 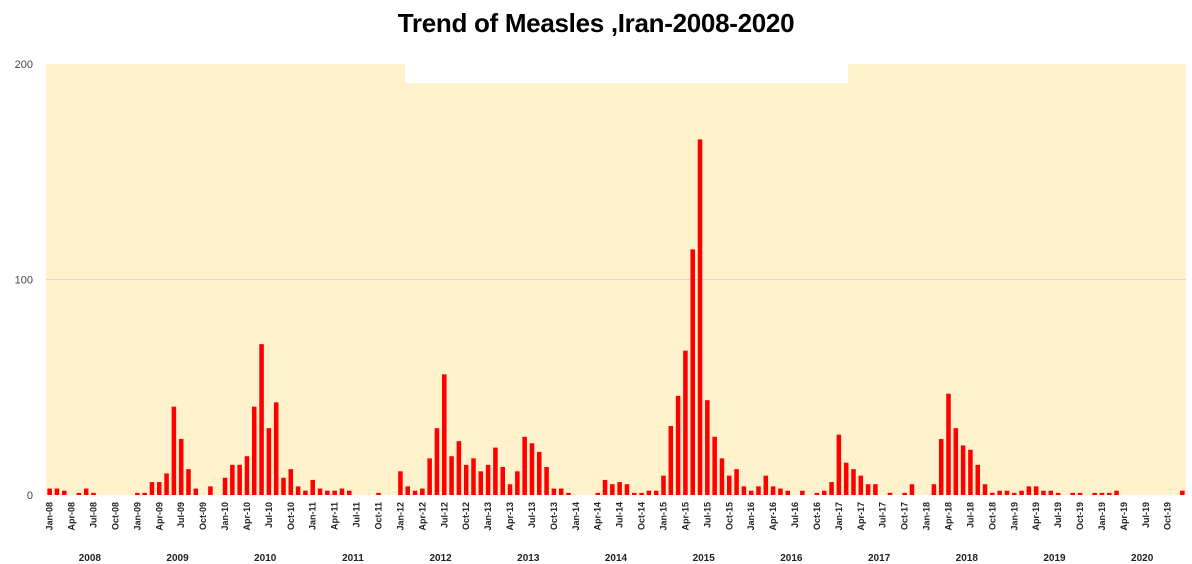 I want to click on year-label: 2015, so click(x=704, y=558).